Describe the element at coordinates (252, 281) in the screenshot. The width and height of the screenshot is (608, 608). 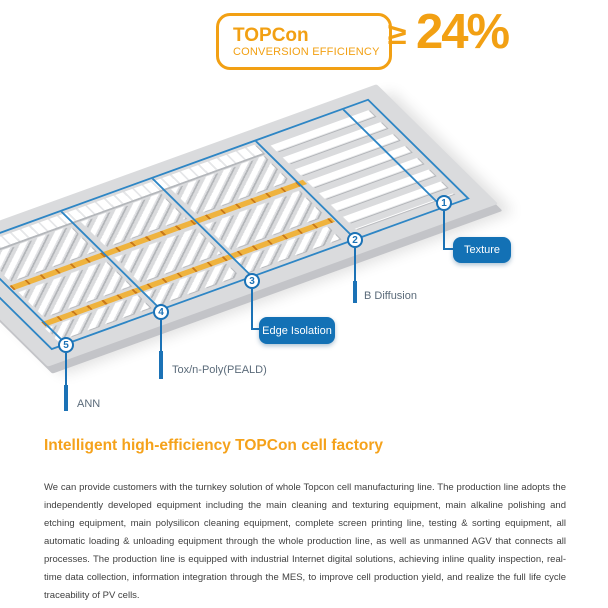
I see `callout-marker-3: 3` at that location.